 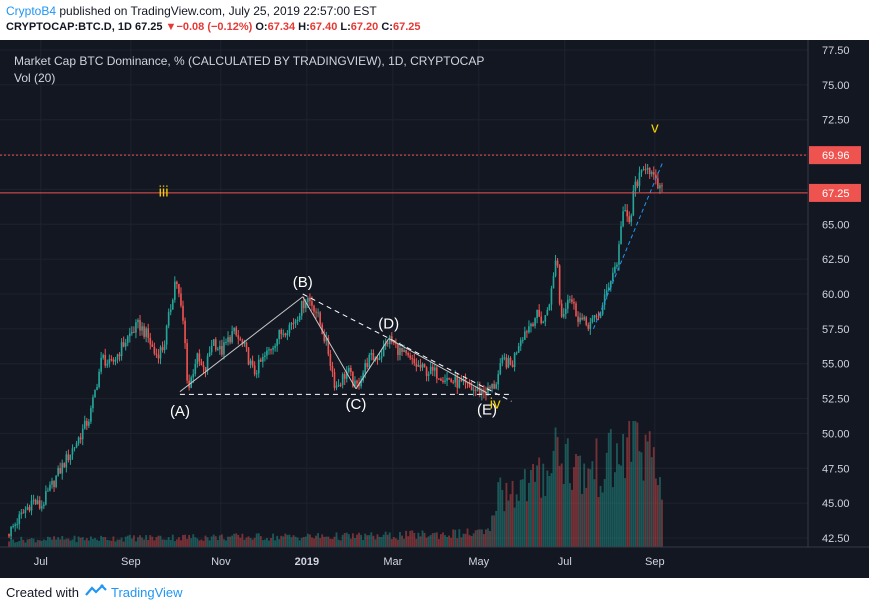 I want to click on author-link: CryptoB4, so click(x=31, y=11).